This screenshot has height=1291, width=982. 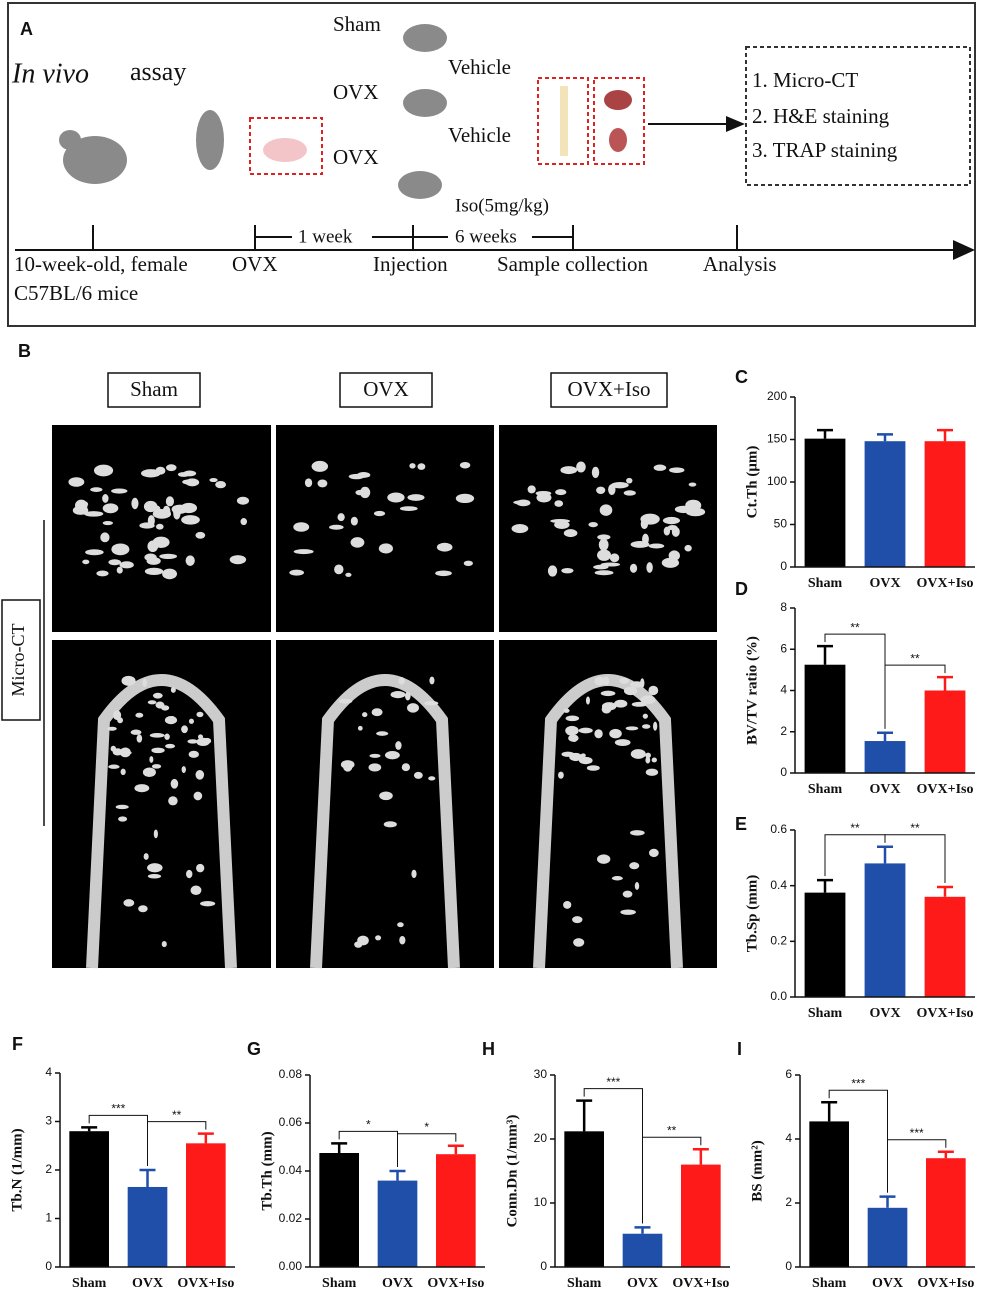 I want to click on row-label: Micro-CT, so click(x=18, y=660).